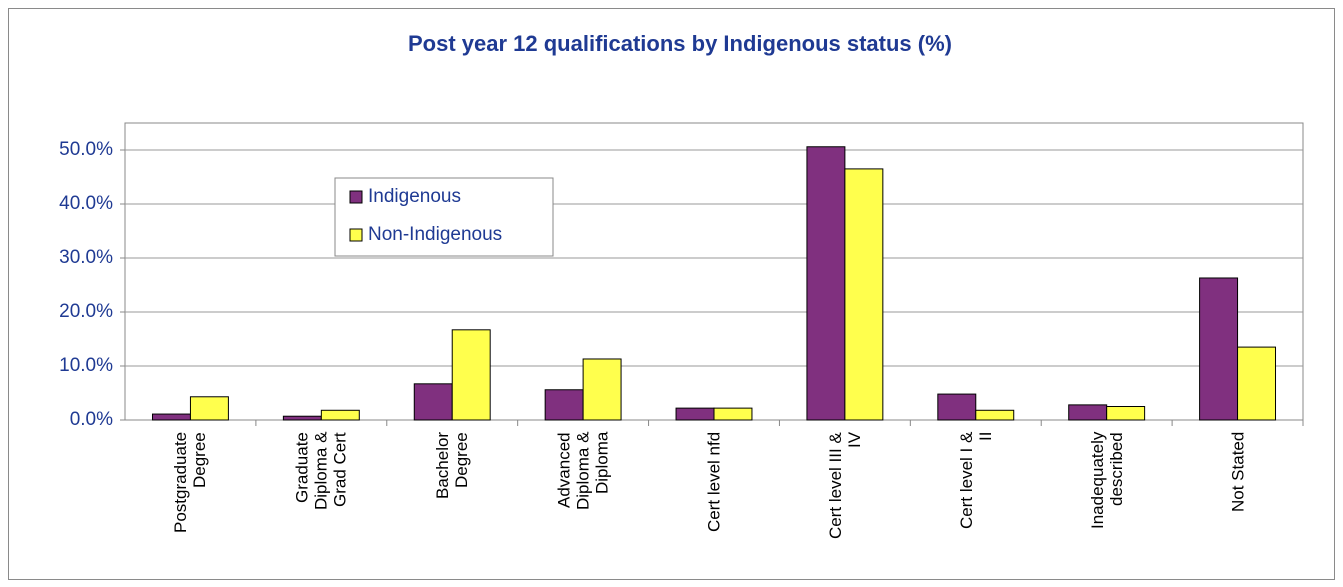 The width and height of the screenshot is (1343, 587). Describe the element at coordinates (714, 482) in the screenshot. I see `x-tick-label: Cert level nfd` at that location.